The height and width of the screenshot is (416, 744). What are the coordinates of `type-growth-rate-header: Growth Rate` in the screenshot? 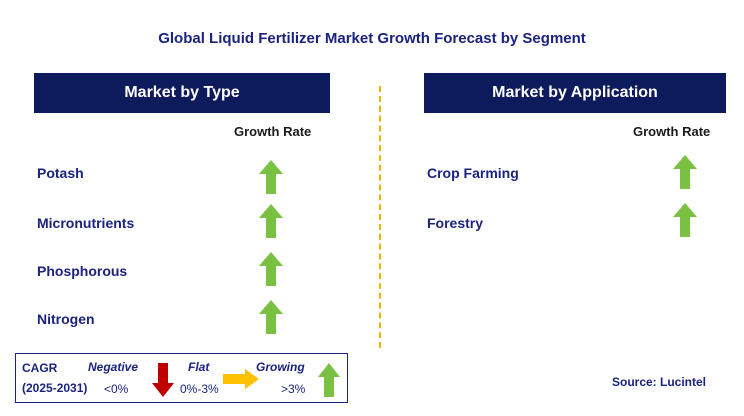 It's located at (273, 131).